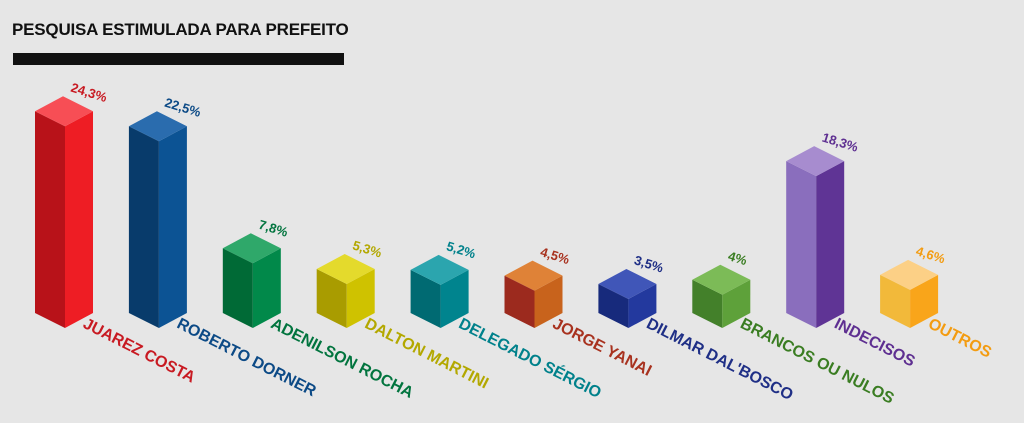 This screenshot has width=1024, height=423. I want to click on data-label: 4%, so click(737, 258).